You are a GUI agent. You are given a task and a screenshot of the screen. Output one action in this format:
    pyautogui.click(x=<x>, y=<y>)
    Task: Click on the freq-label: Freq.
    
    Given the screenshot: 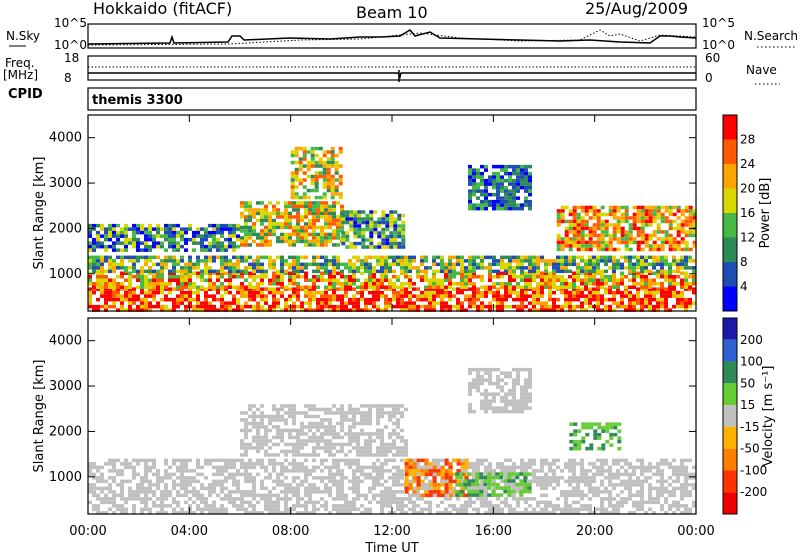 What is the action you would take?
    pyautogui.click(x=20, y=63)
    